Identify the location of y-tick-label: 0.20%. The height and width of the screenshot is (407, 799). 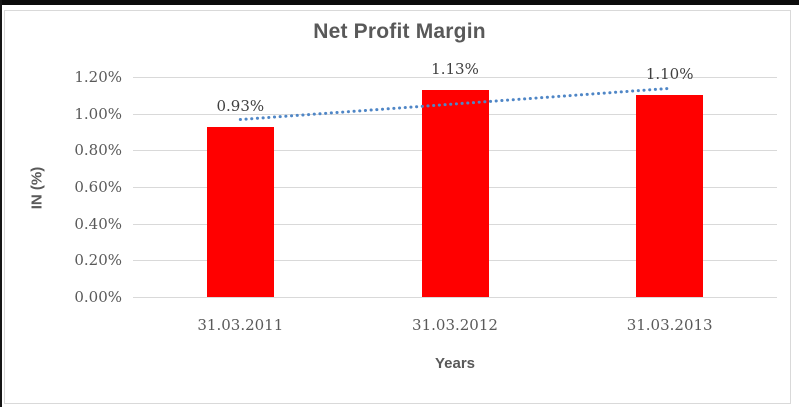
(98, 260).